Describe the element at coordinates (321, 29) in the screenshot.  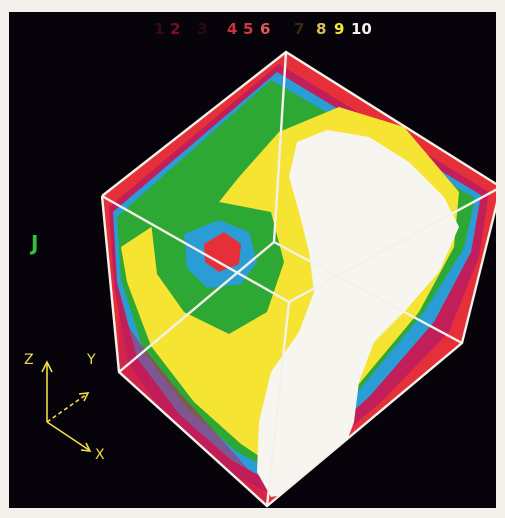
I see `legend-label-8: 8` at that location.